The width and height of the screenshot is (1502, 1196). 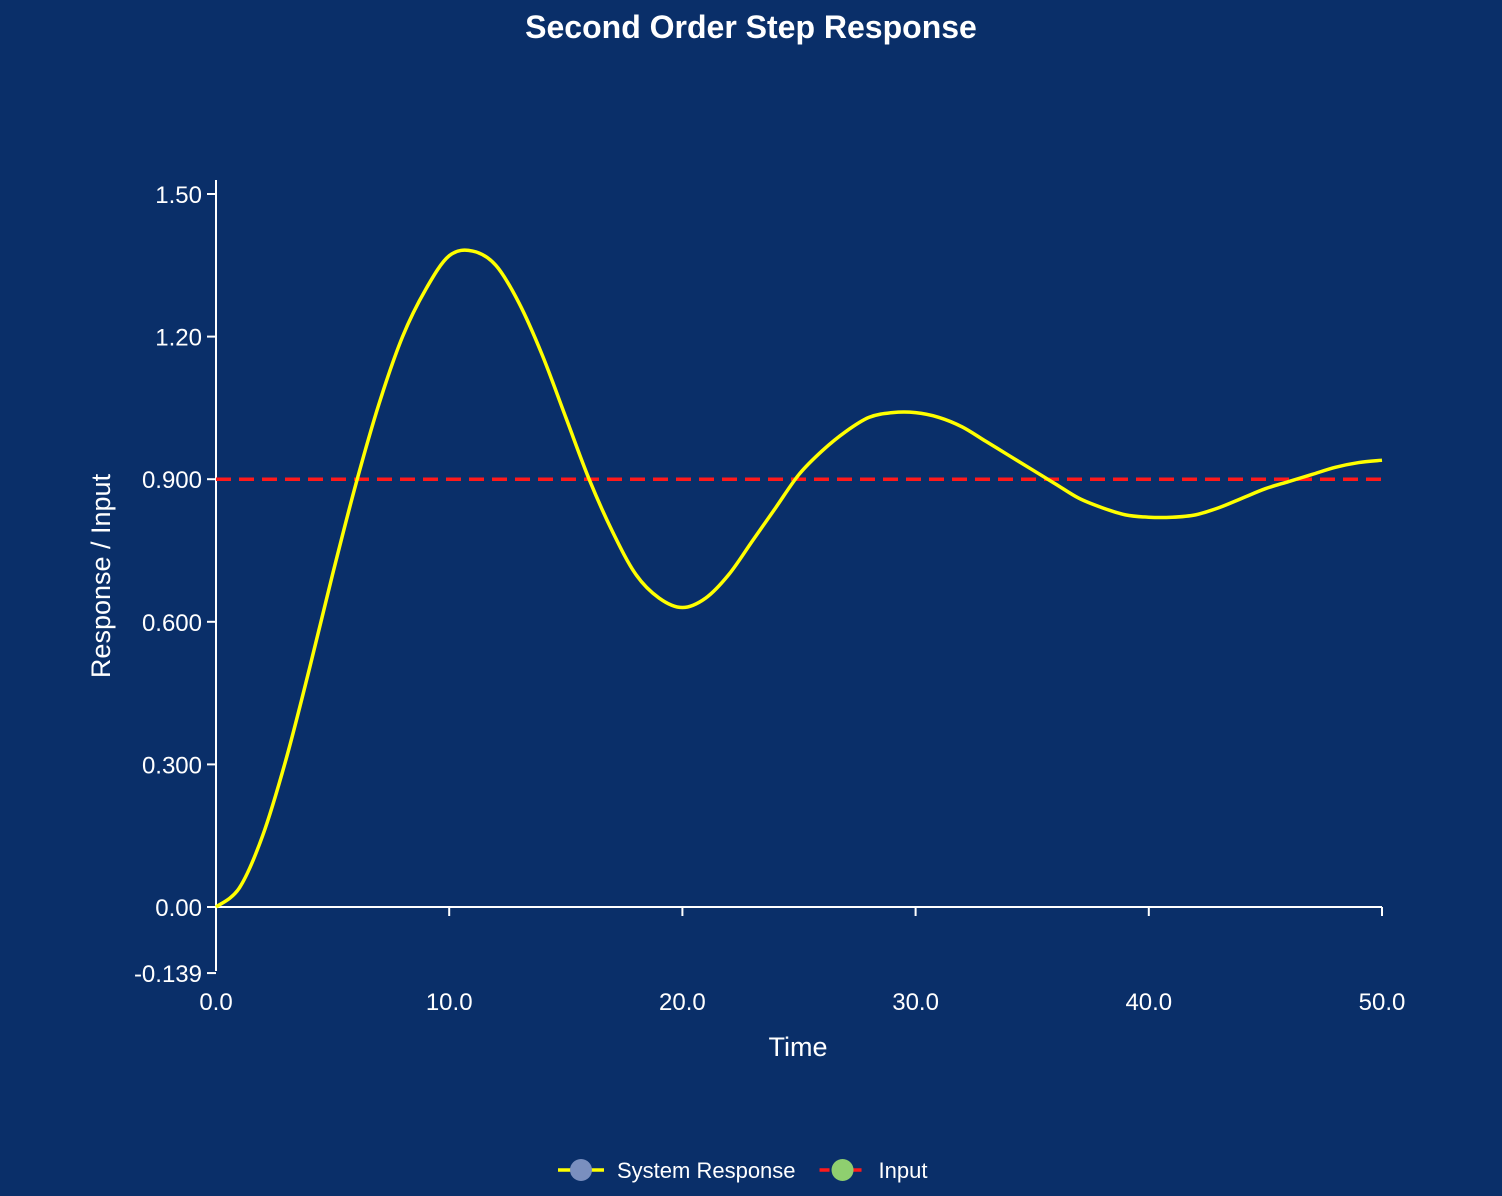 I want to click on y-tick-label: 1.50, so click(x=178, y=195).